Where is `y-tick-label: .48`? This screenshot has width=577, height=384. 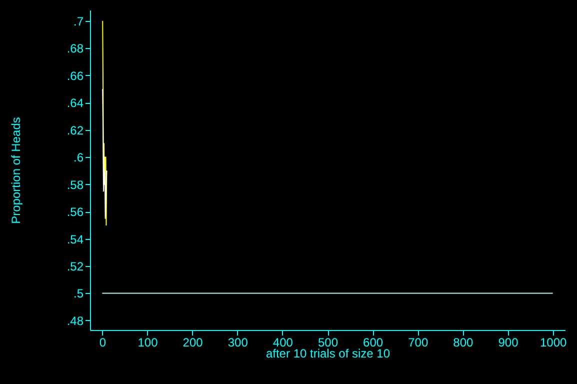
y-tick-label: .48 is located at coordinates (75, 321).